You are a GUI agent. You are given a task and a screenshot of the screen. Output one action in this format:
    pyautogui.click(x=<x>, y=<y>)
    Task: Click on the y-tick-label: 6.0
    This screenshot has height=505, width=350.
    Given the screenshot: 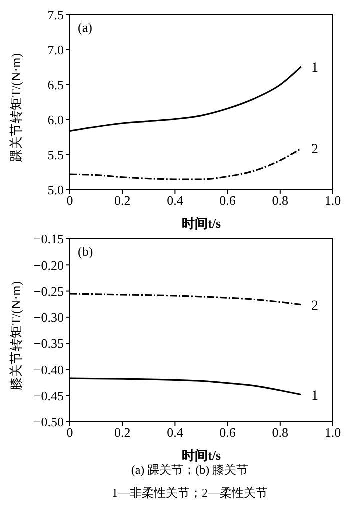 What is the action you would take?
    pyautogui.click(x=56, y=120)
    